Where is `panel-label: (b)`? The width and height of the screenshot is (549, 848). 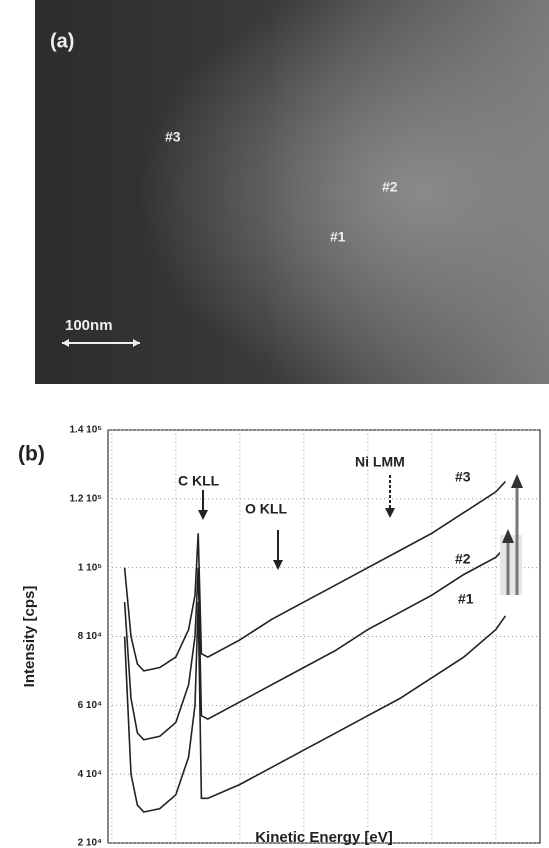
panel-label: (b) is located at coordinates (31, 454).